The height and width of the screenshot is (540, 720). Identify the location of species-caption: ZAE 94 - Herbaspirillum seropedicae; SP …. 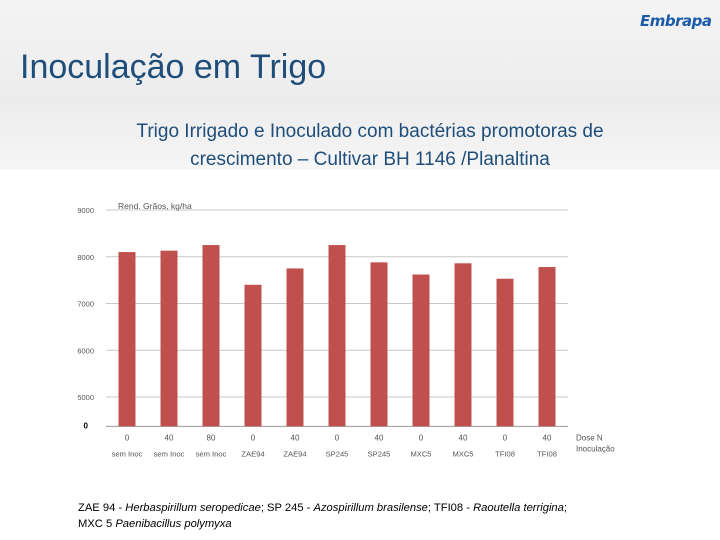
(388, 516).